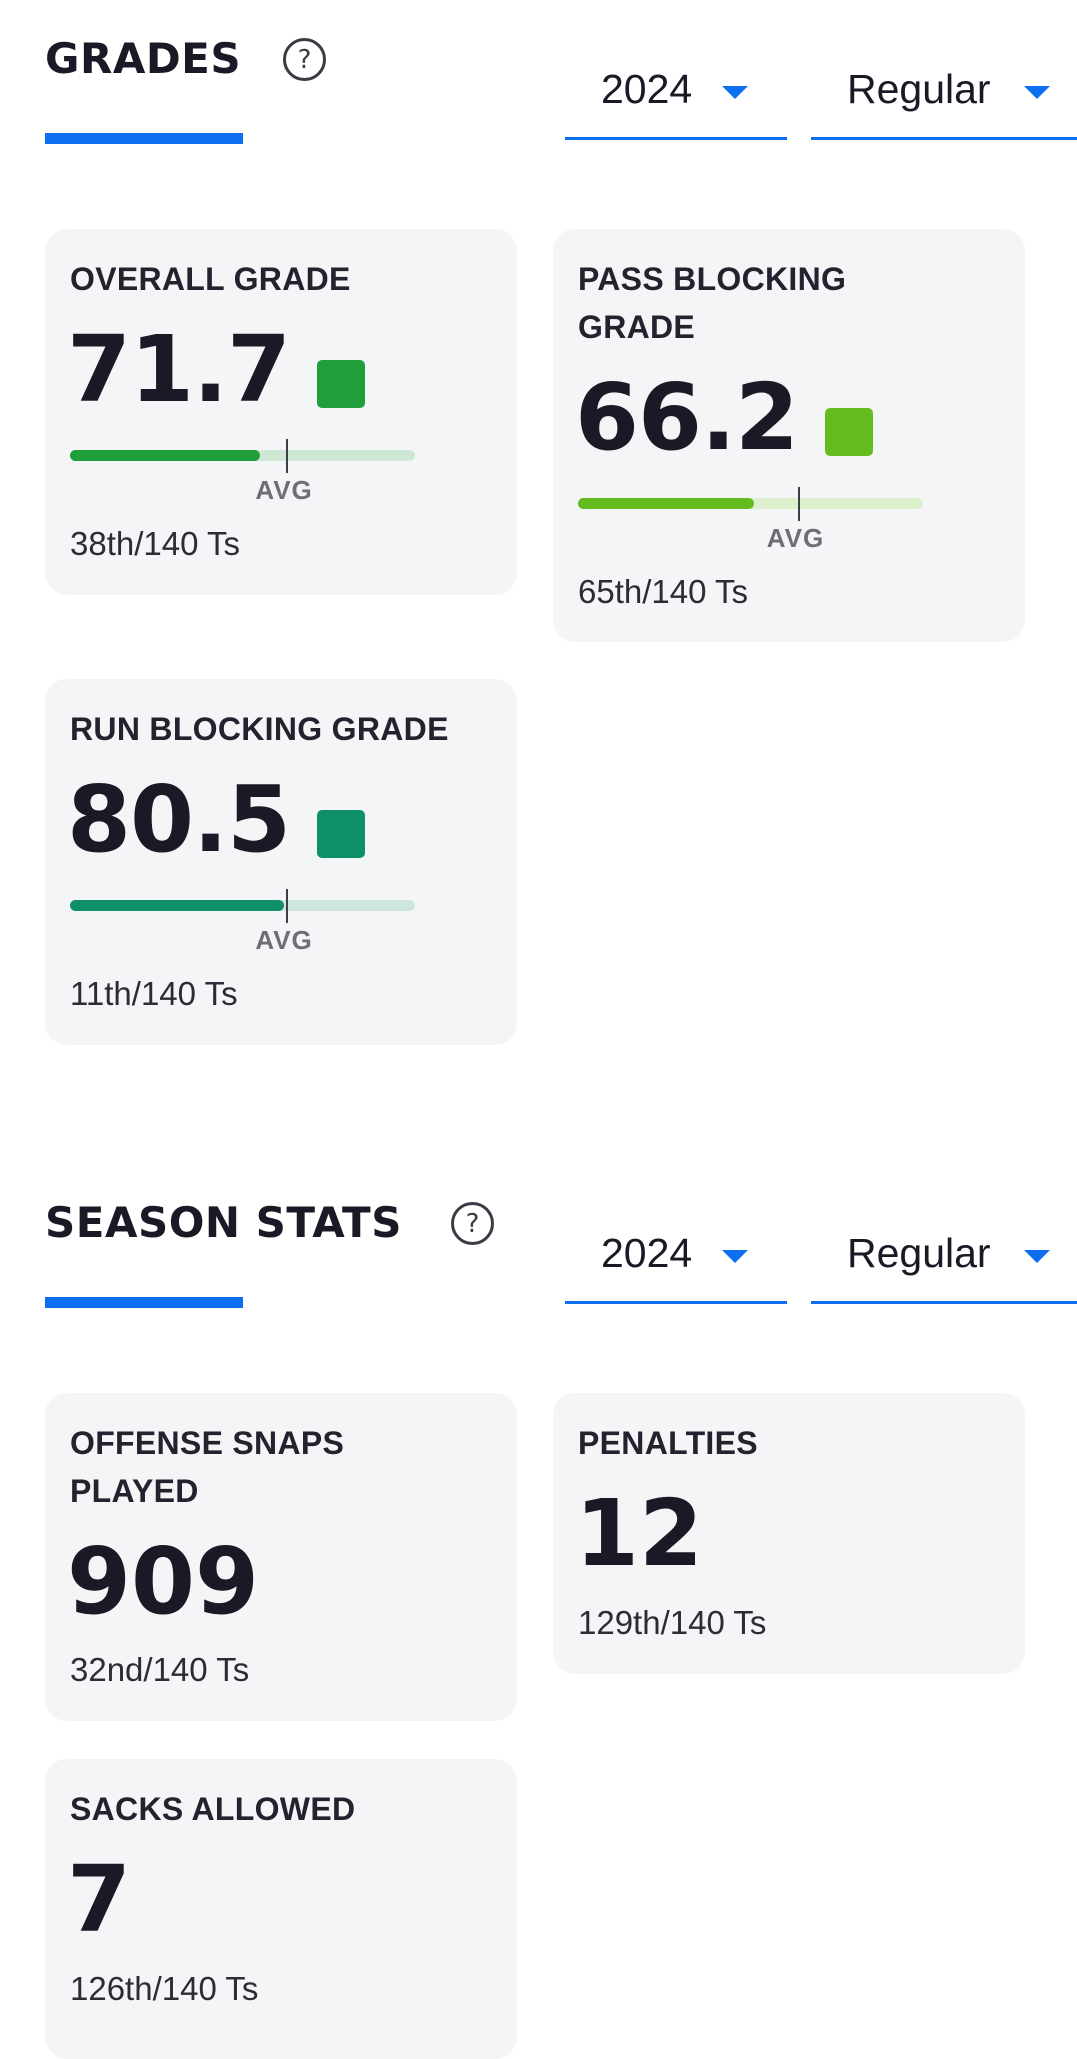  Describe the element at coordinates (647, 89) in the screenshot. I see `grades-year-value: 2024` at that location.